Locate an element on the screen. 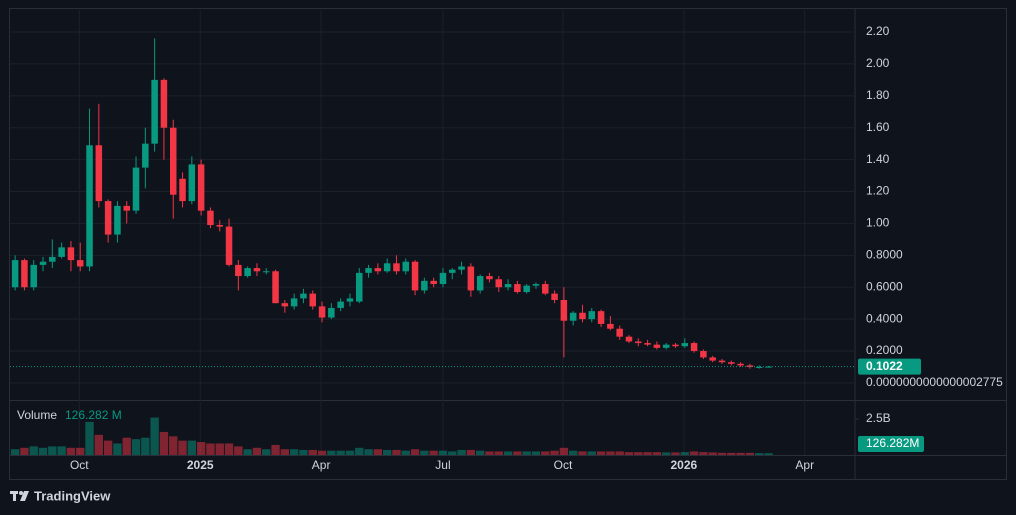 The width and height of the screenshot is (1016, 515). y-tick-label: 0.2000 is located at coordinates (884, 350).